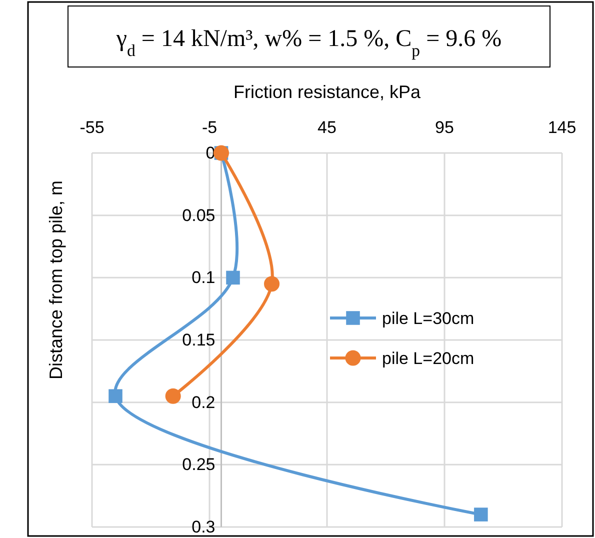  What do you see at coordinates (308, 43) in the screenshot?
I see `chart-title: γ$_{d}$ = 14 kN/m³, w% = 1.5 %, C$_{p}$ = 9.6 %` at bounding box center [308, 43].